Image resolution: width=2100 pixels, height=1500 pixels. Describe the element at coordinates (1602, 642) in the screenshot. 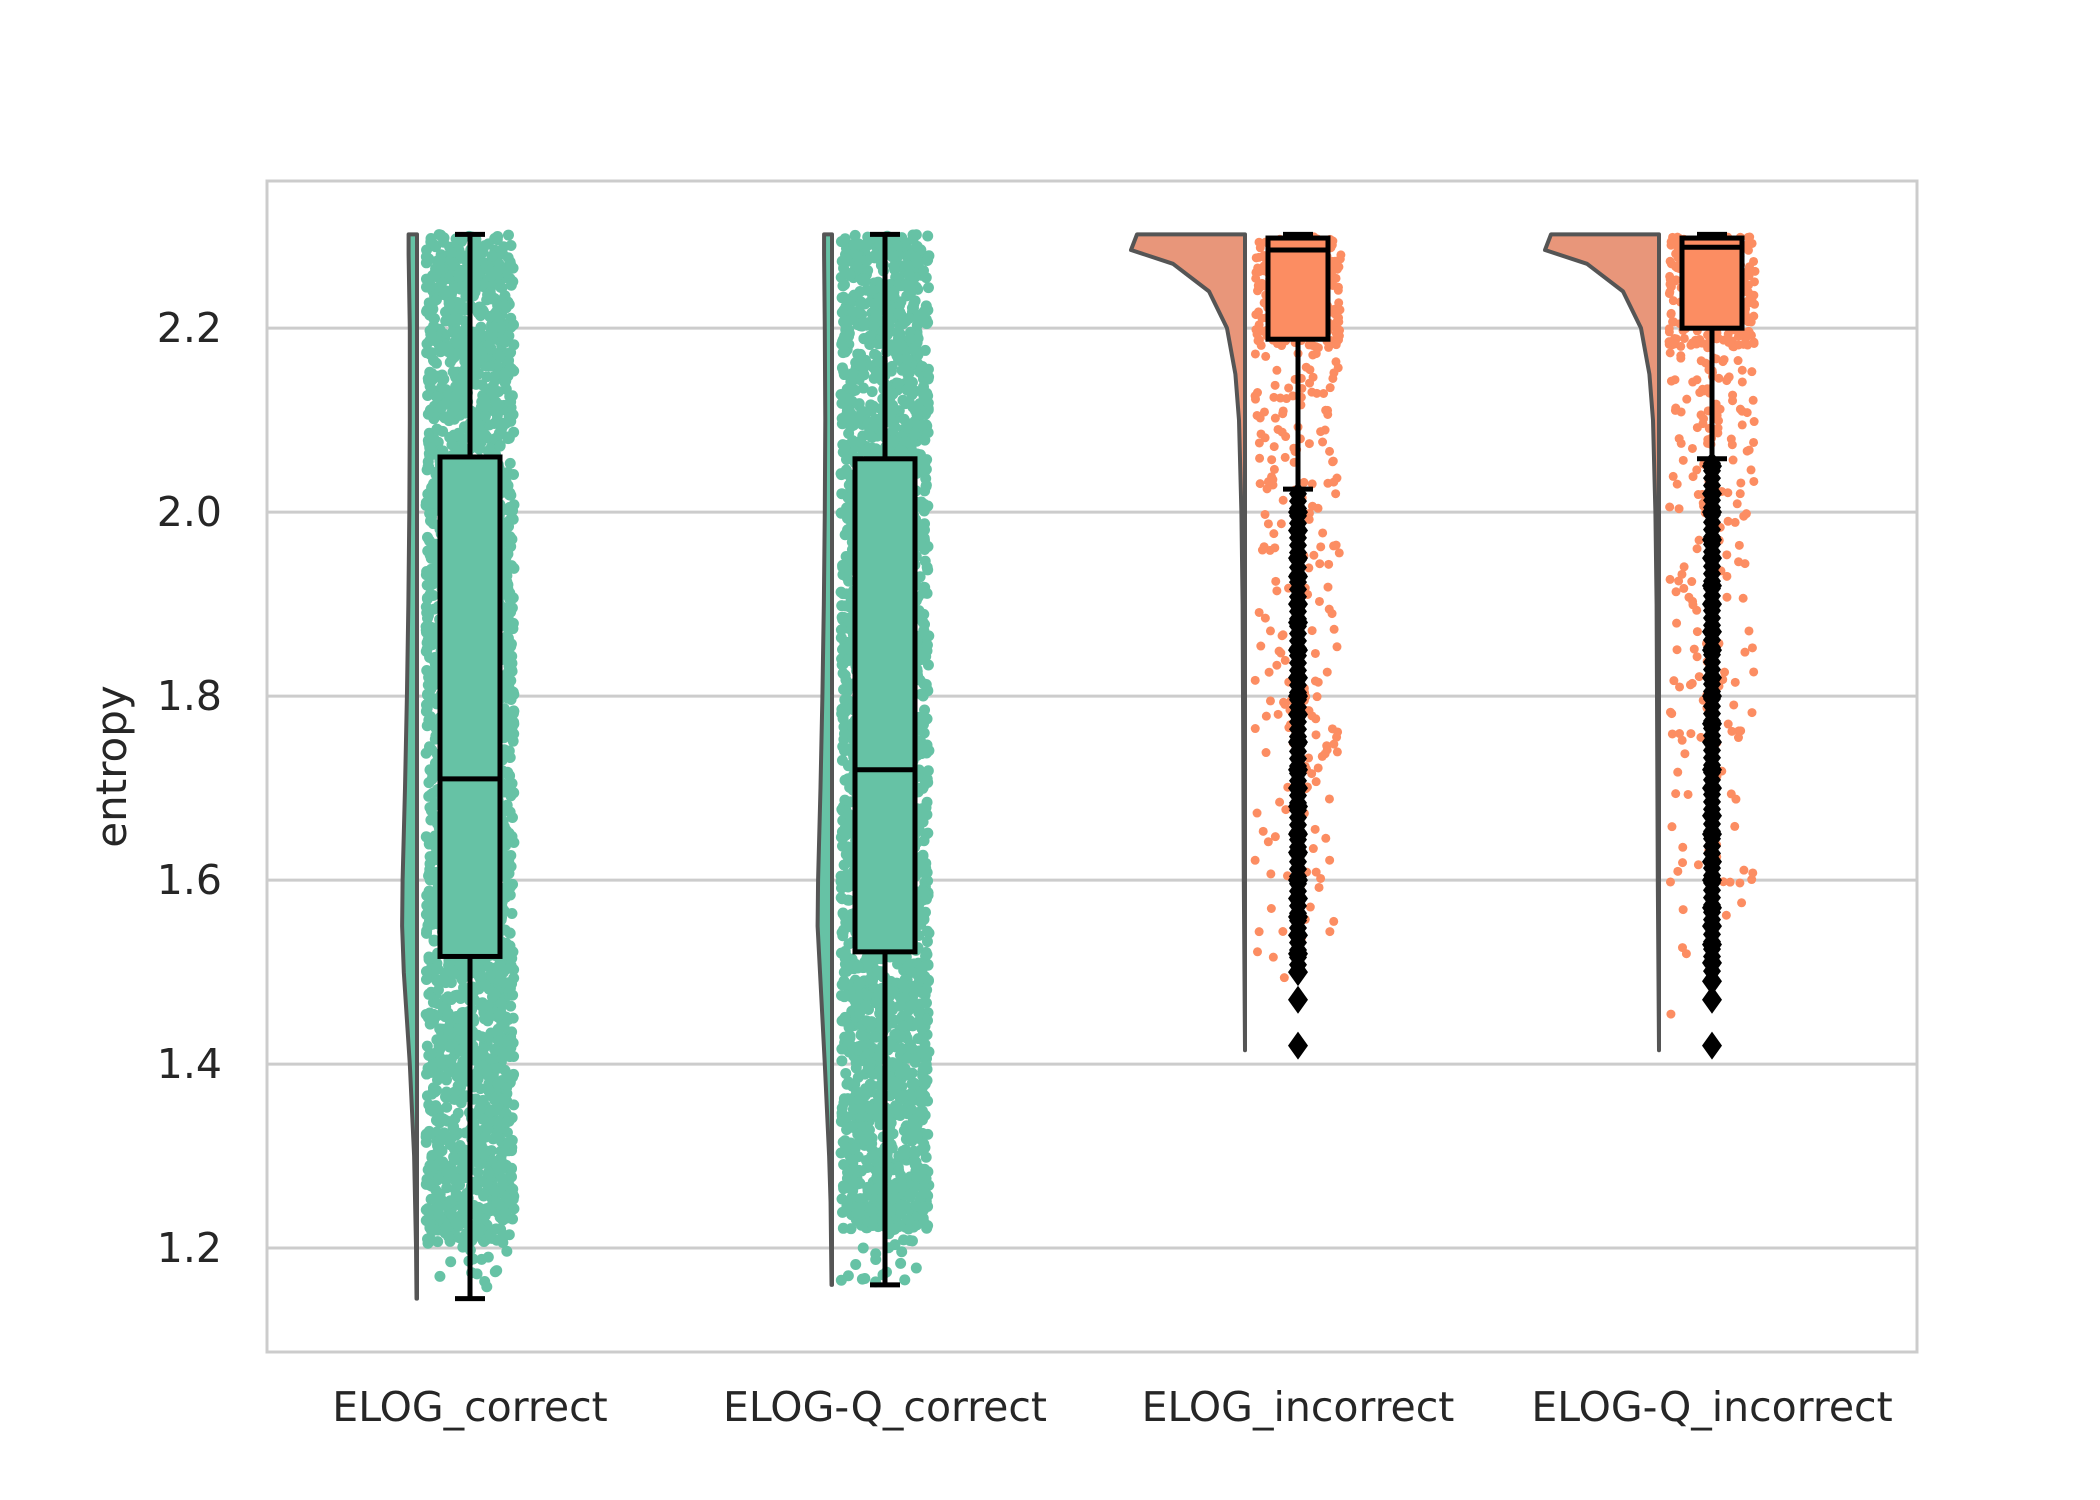

I see `violin-ELOG-Q_incorrect` at that location.